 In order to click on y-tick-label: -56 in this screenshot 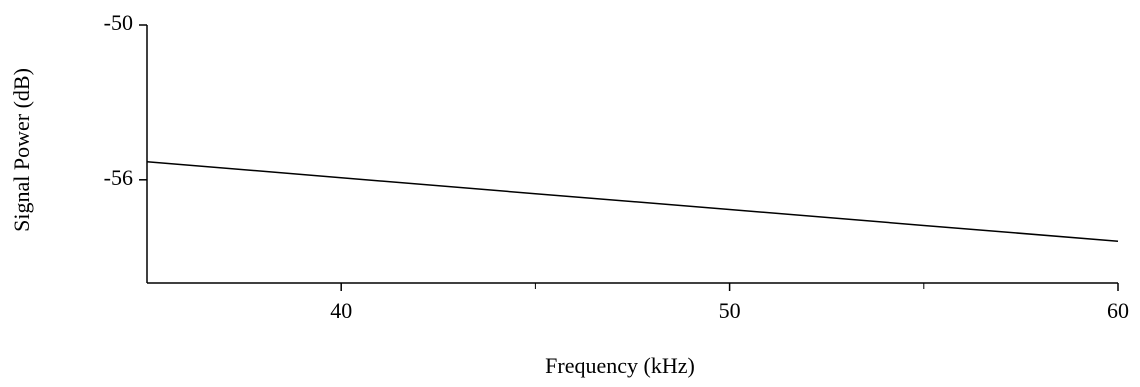, I will do `click(118, 177)`.